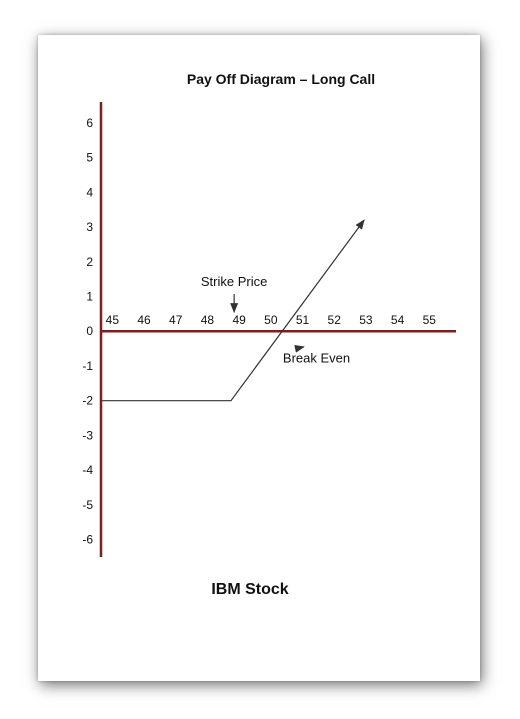 This screenshot has height=719, width=520. I want to click on payoff-line, so click(233, 310).